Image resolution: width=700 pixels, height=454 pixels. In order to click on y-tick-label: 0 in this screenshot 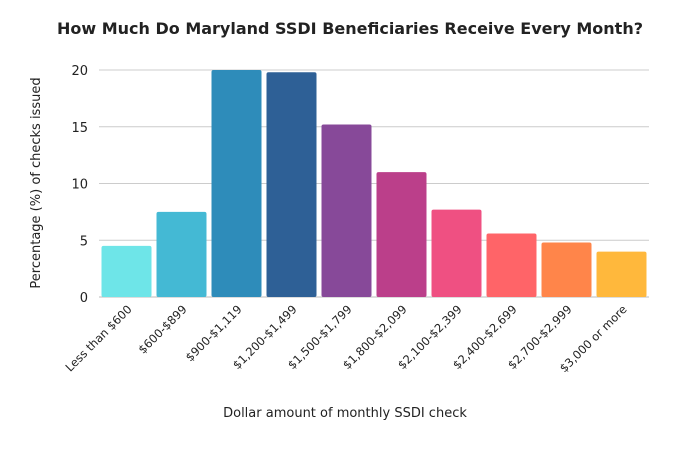, I will do `click(84, 298)`.